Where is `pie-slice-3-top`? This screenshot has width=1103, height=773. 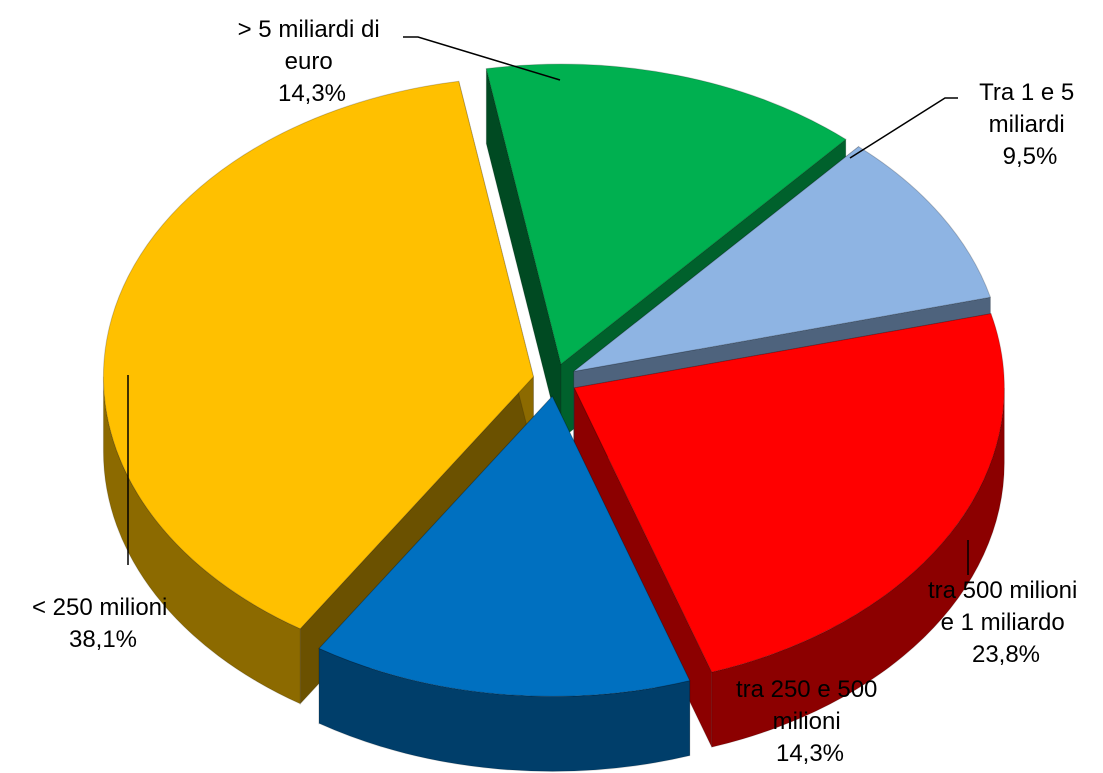
pie-slice-3-top is located at coordinates (504, 546).